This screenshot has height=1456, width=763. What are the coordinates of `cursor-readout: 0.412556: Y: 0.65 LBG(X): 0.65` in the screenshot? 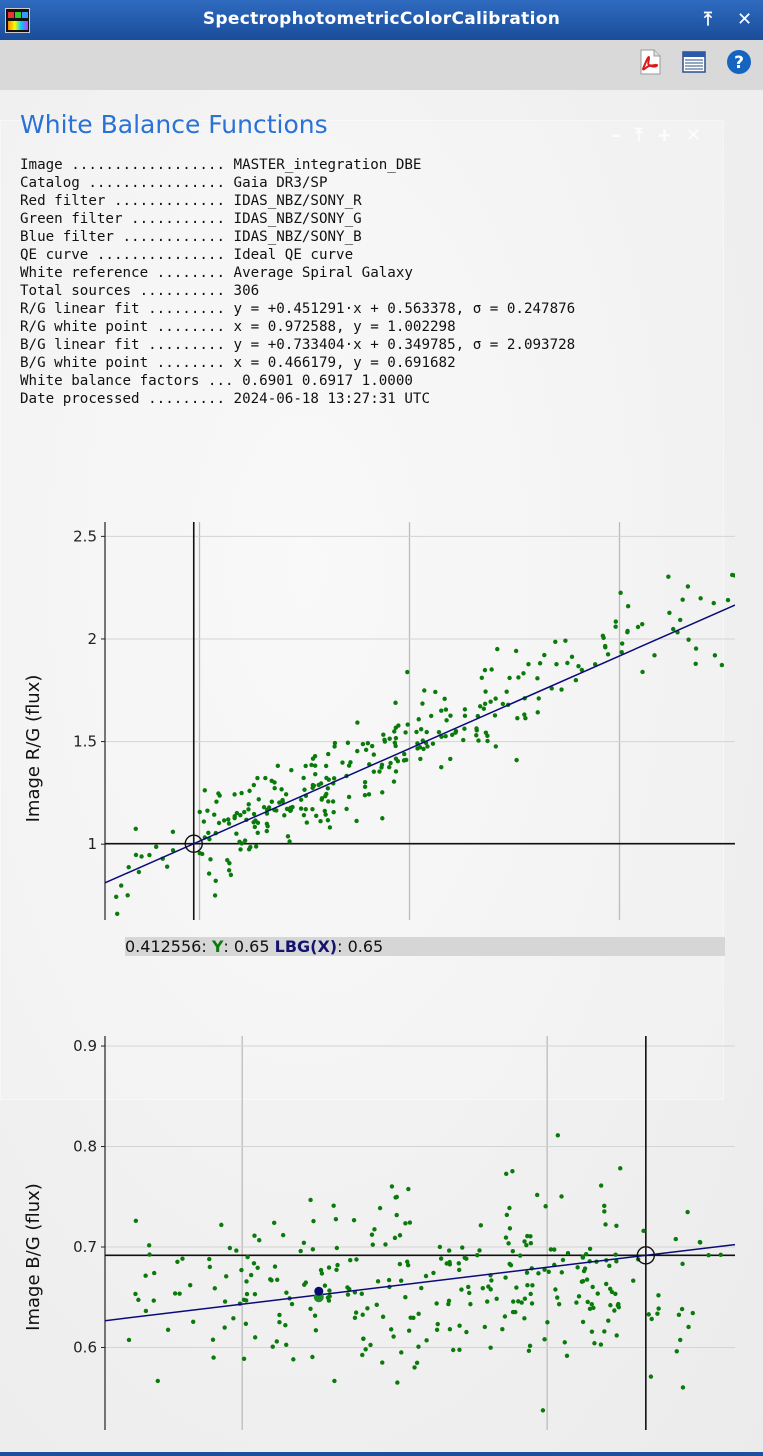 It's located at (425, 946).